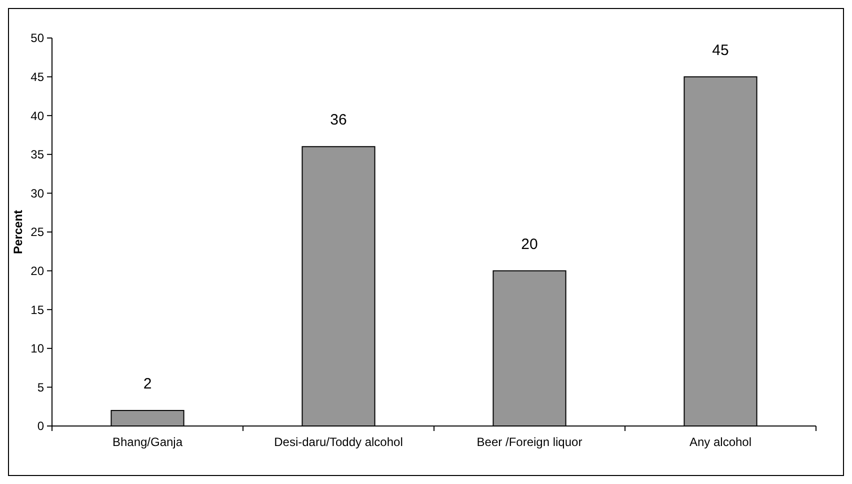 The image size is (852, 484). I want to click on data-label: 45, so click(720, 50).